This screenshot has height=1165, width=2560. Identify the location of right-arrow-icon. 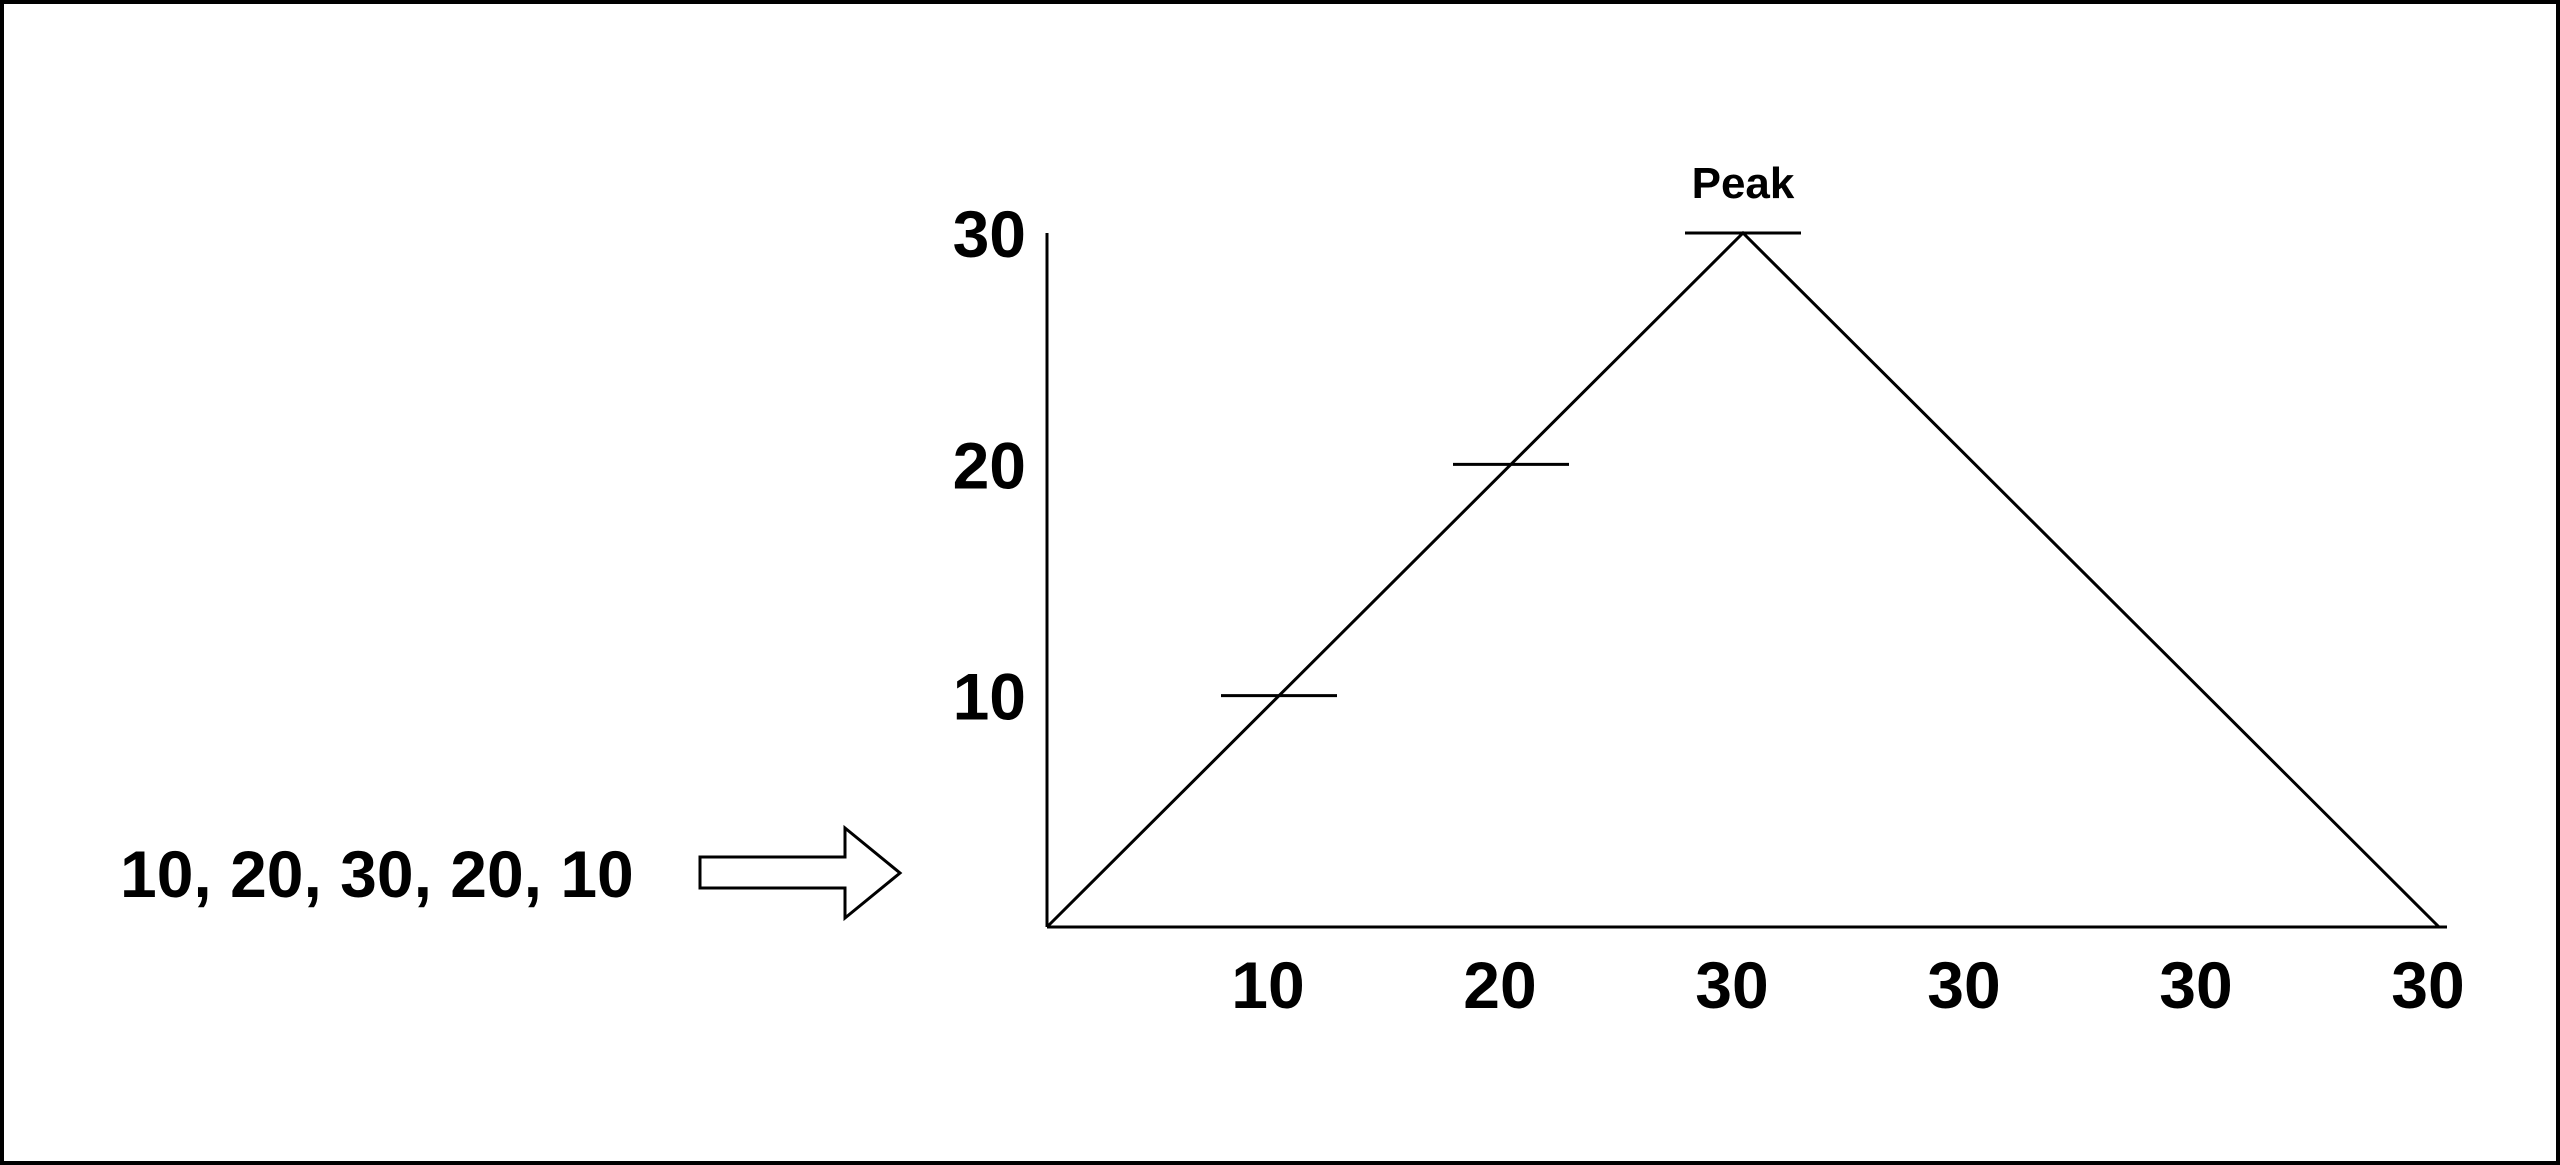
(800, 873).